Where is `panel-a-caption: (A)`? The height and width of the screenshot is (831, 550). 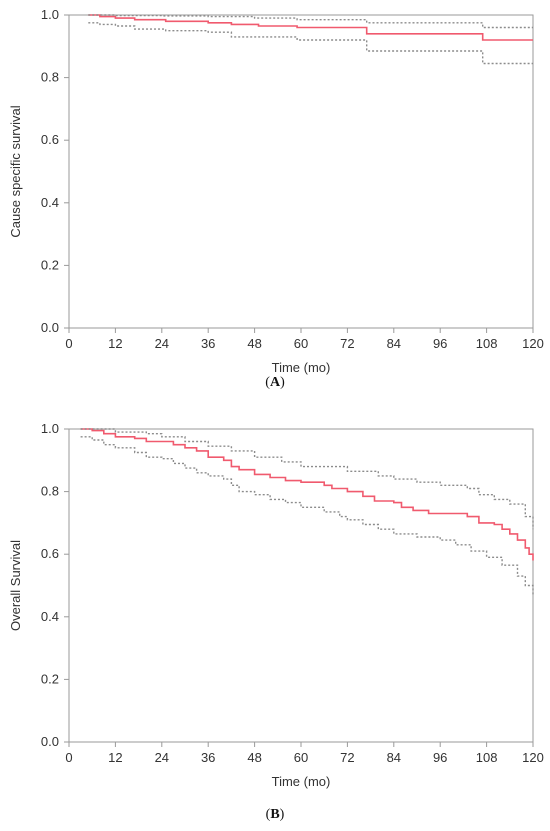 panel-a-caption: (A) is located at coordinates (275, 382).